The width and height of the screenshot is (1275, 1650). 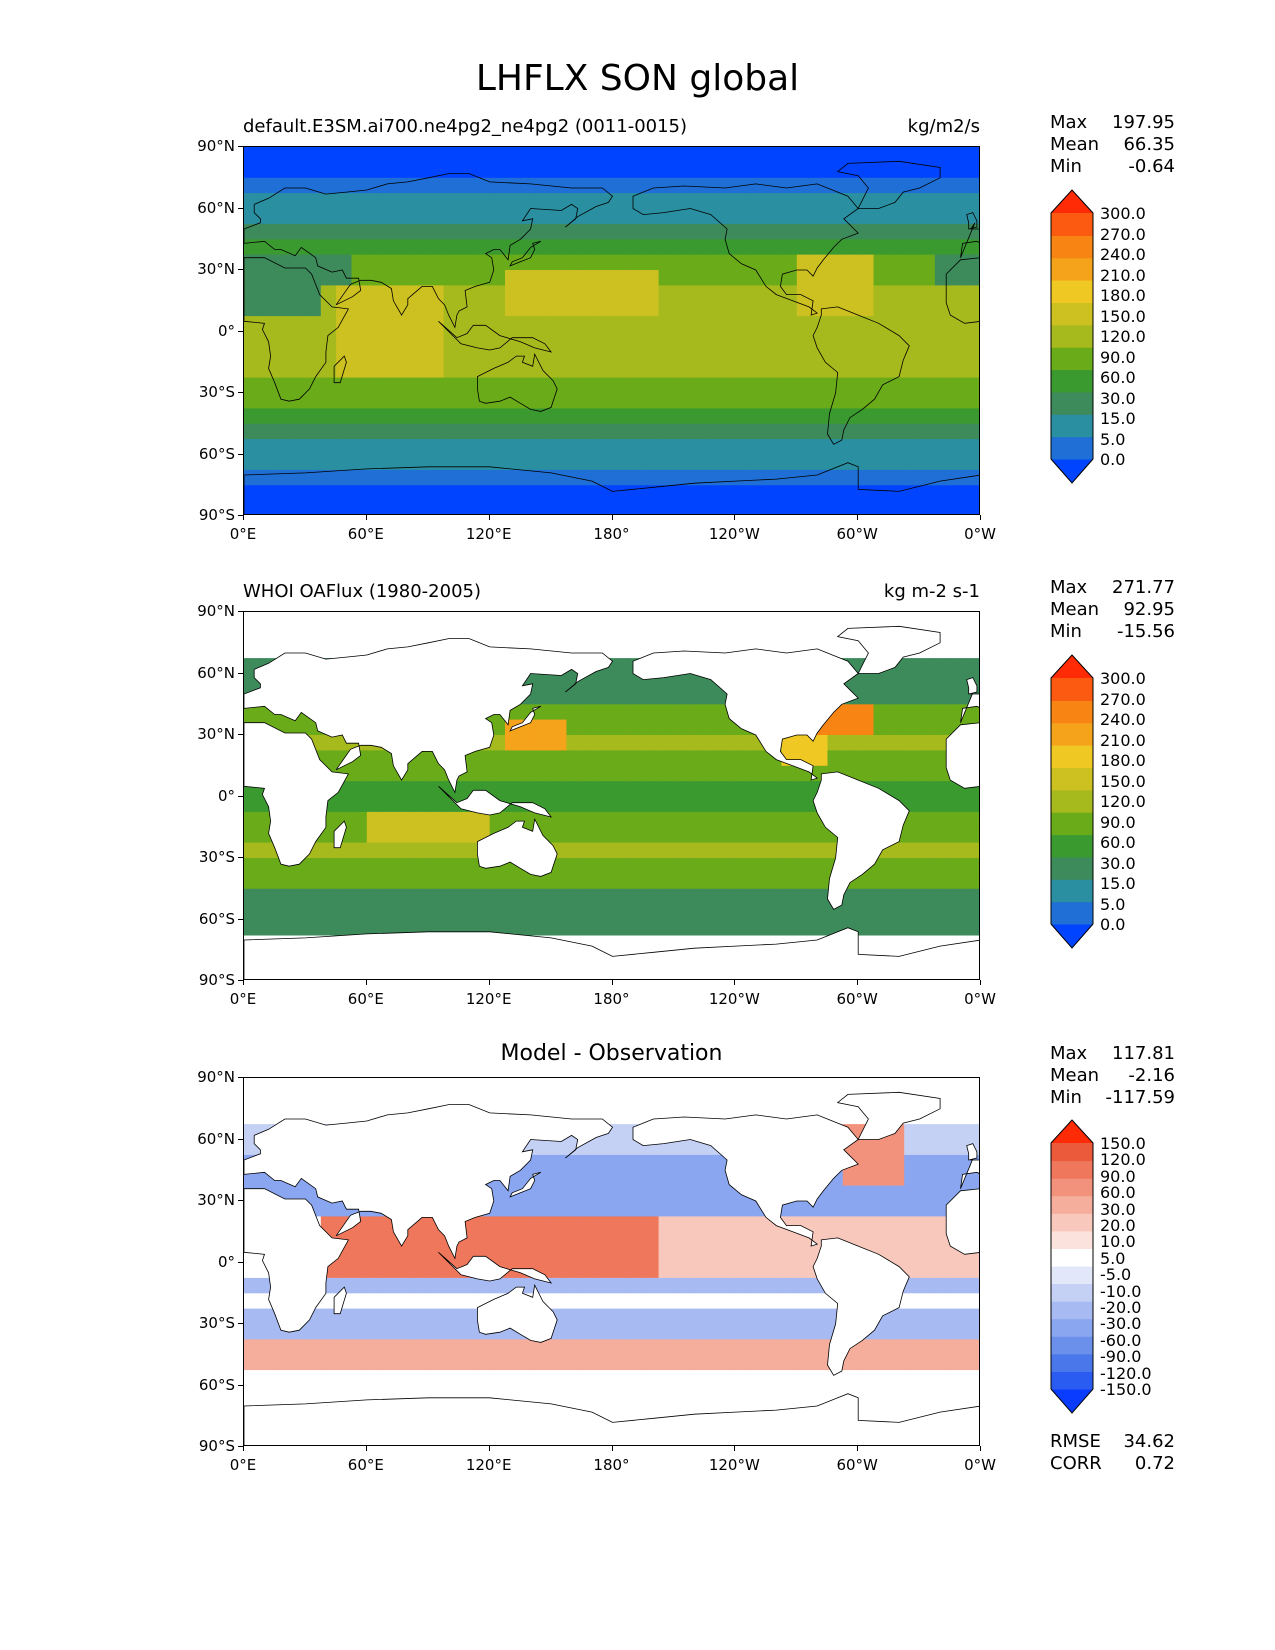 I want to click on coastline-africa-west, so click(x=962, y=290).